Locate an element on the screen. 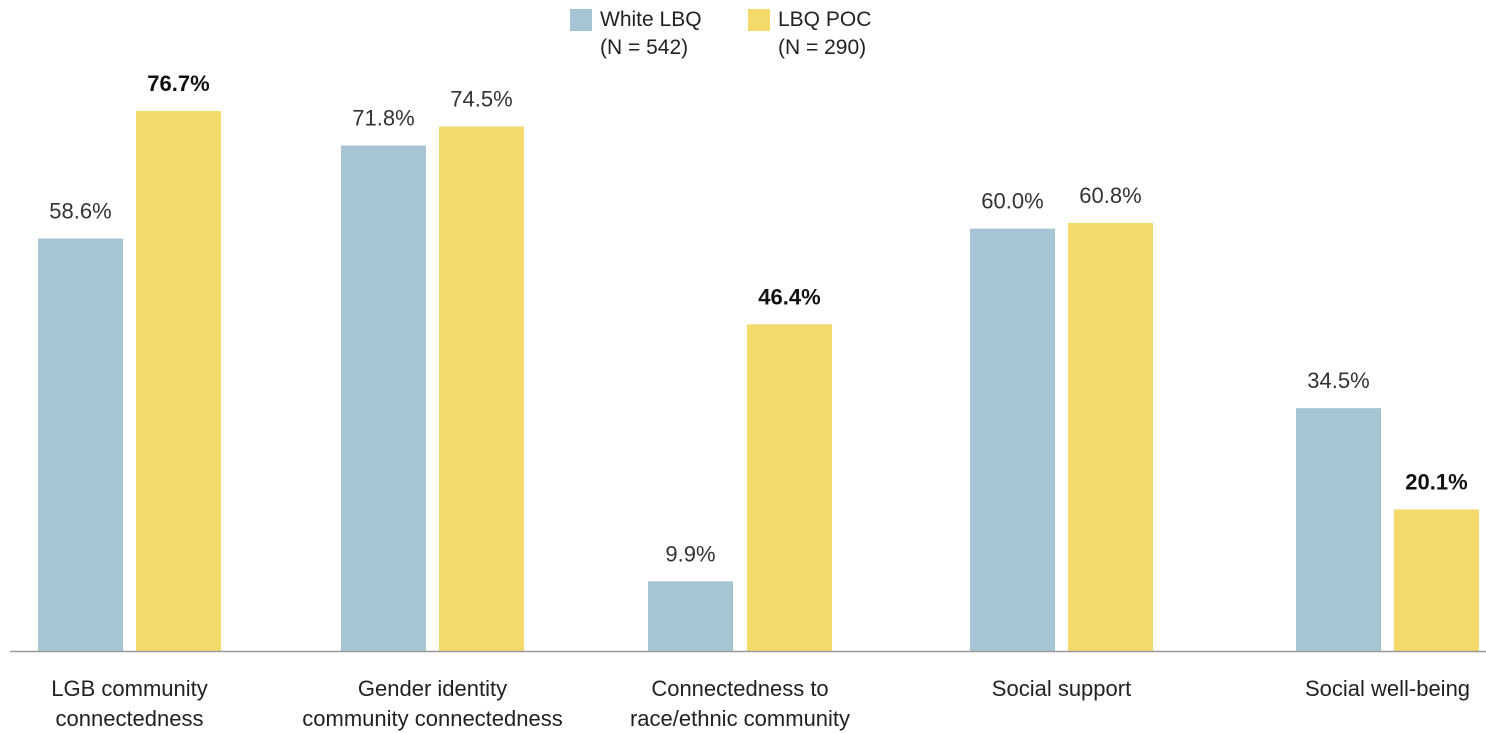  value-label-lbq-poc-0: 76.7% is located at coordinates (178, 83).